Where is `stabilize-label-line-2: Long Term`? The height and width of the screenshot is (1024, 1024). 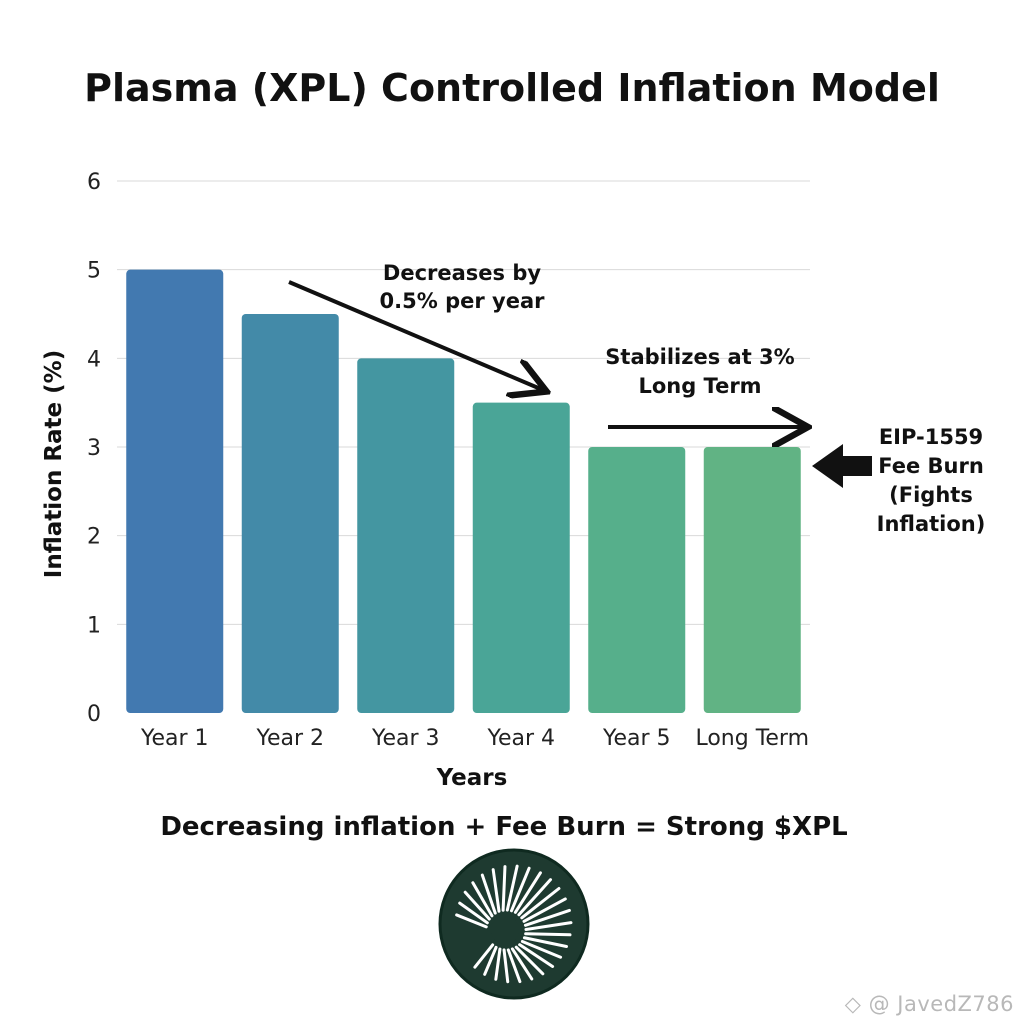 stabilize-label-line-2: Long Term is located at coordinates (699, 386).